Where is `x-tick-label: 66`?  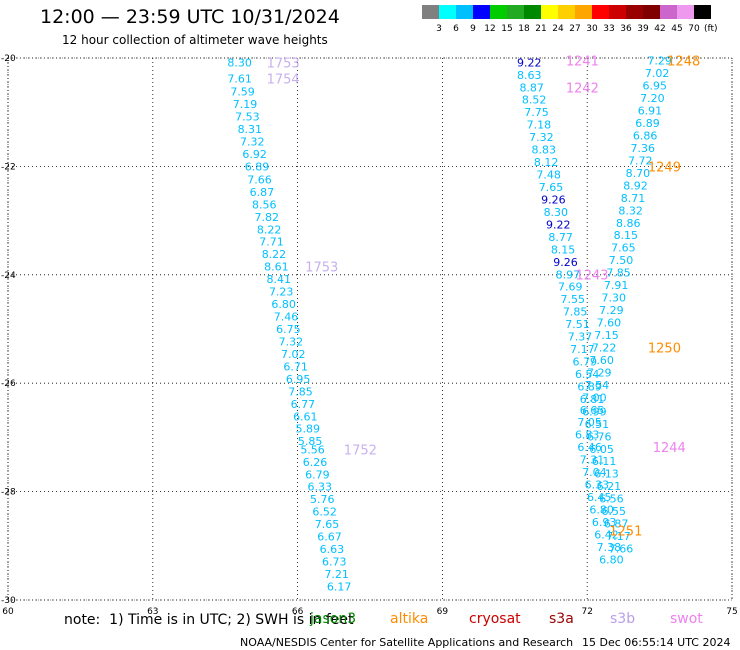
x-tick-label: 66 is located at coordinates (298, 612).